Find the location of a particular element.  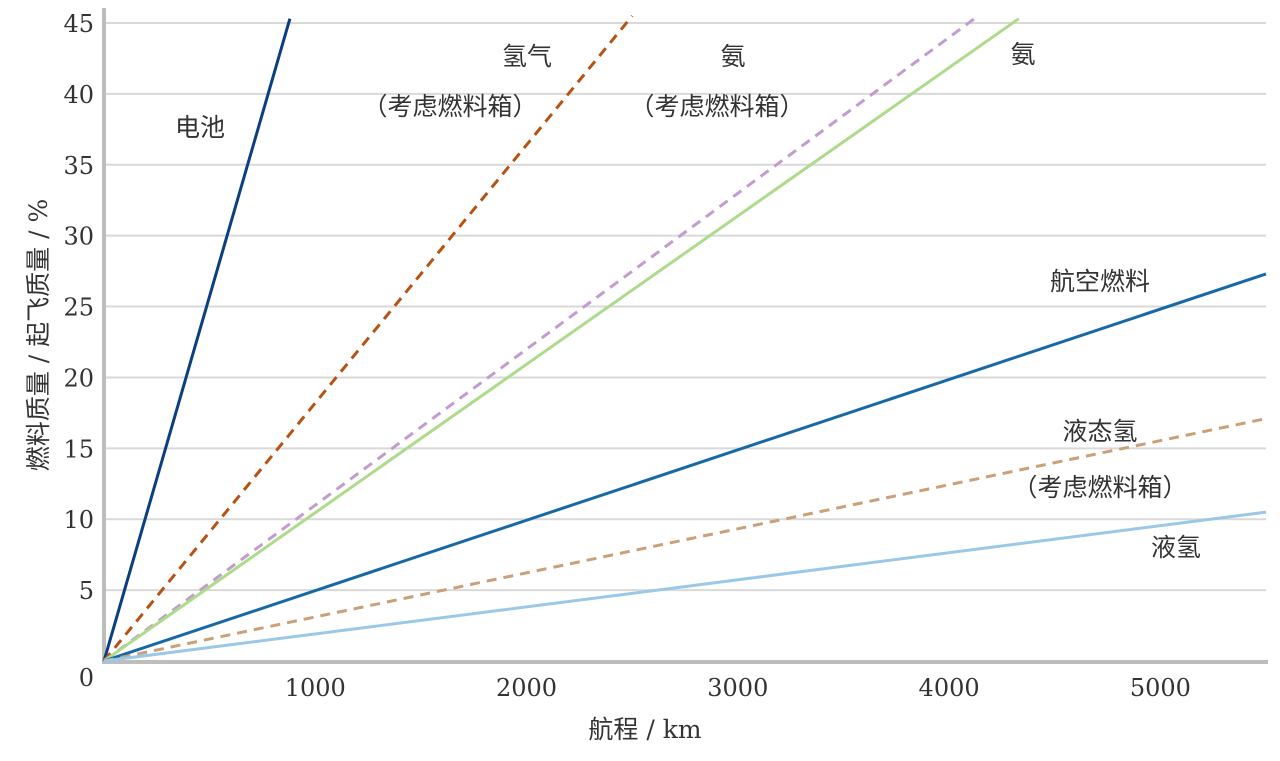

y-tick-label: 10 is located at coordinates (78, 520).